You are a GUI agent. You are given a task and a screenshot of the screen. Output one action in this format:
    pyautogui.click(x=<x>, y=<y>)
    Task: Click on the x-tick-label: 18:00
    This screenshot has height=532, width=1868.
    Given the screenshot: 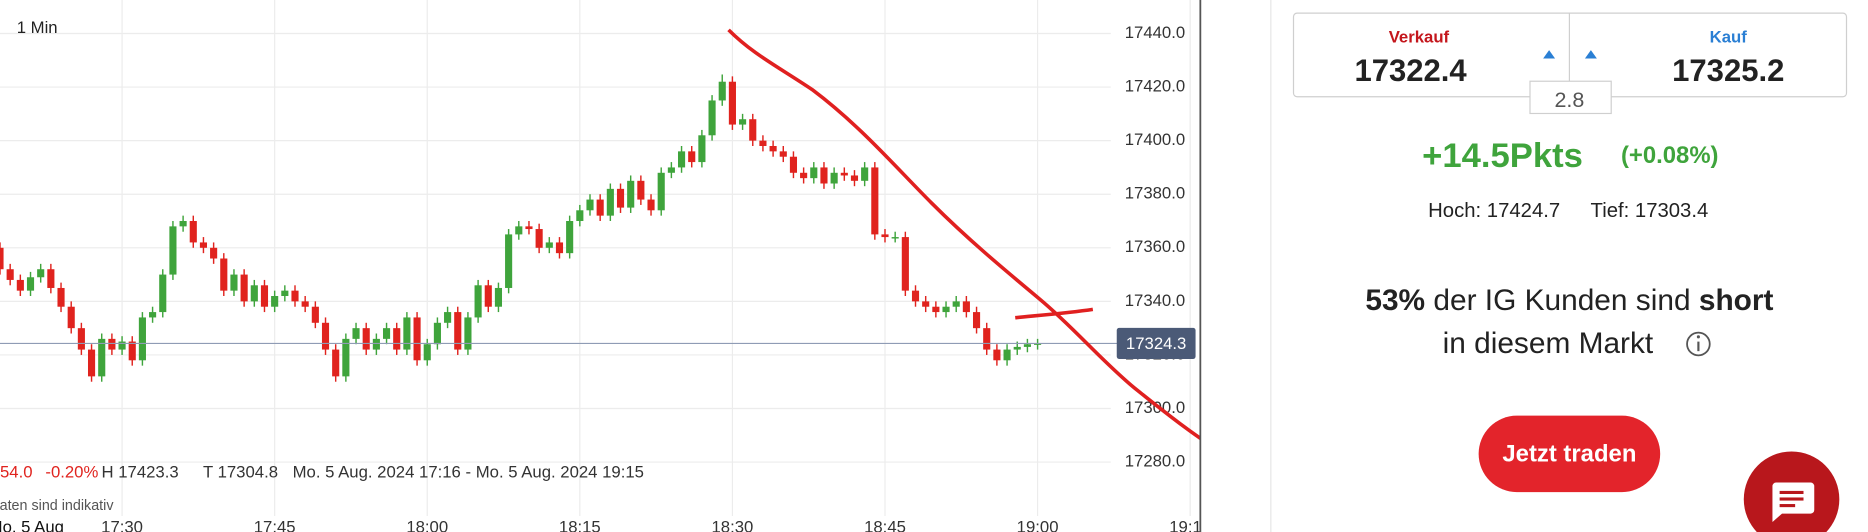 What is the action you would take?
    pyautogui.click(x=427, y=524)
    